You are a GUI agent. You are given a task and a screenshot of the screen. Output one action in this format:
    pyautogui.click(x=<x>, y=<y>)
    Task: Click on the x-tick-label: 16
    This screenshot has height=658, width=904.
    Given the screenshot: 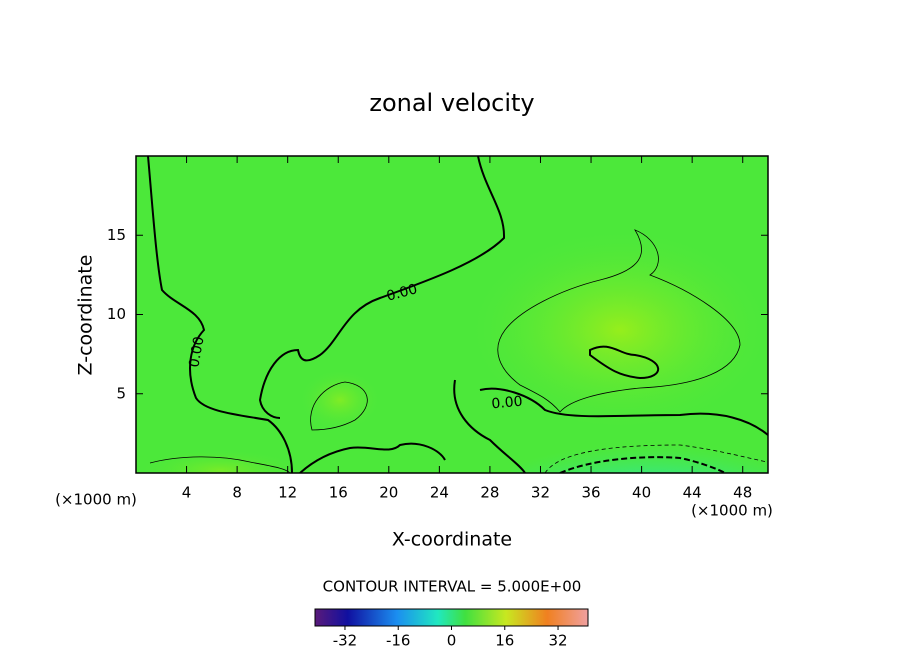 What is the action you would take?
    pyautogui.click(x=338, y=493)
    